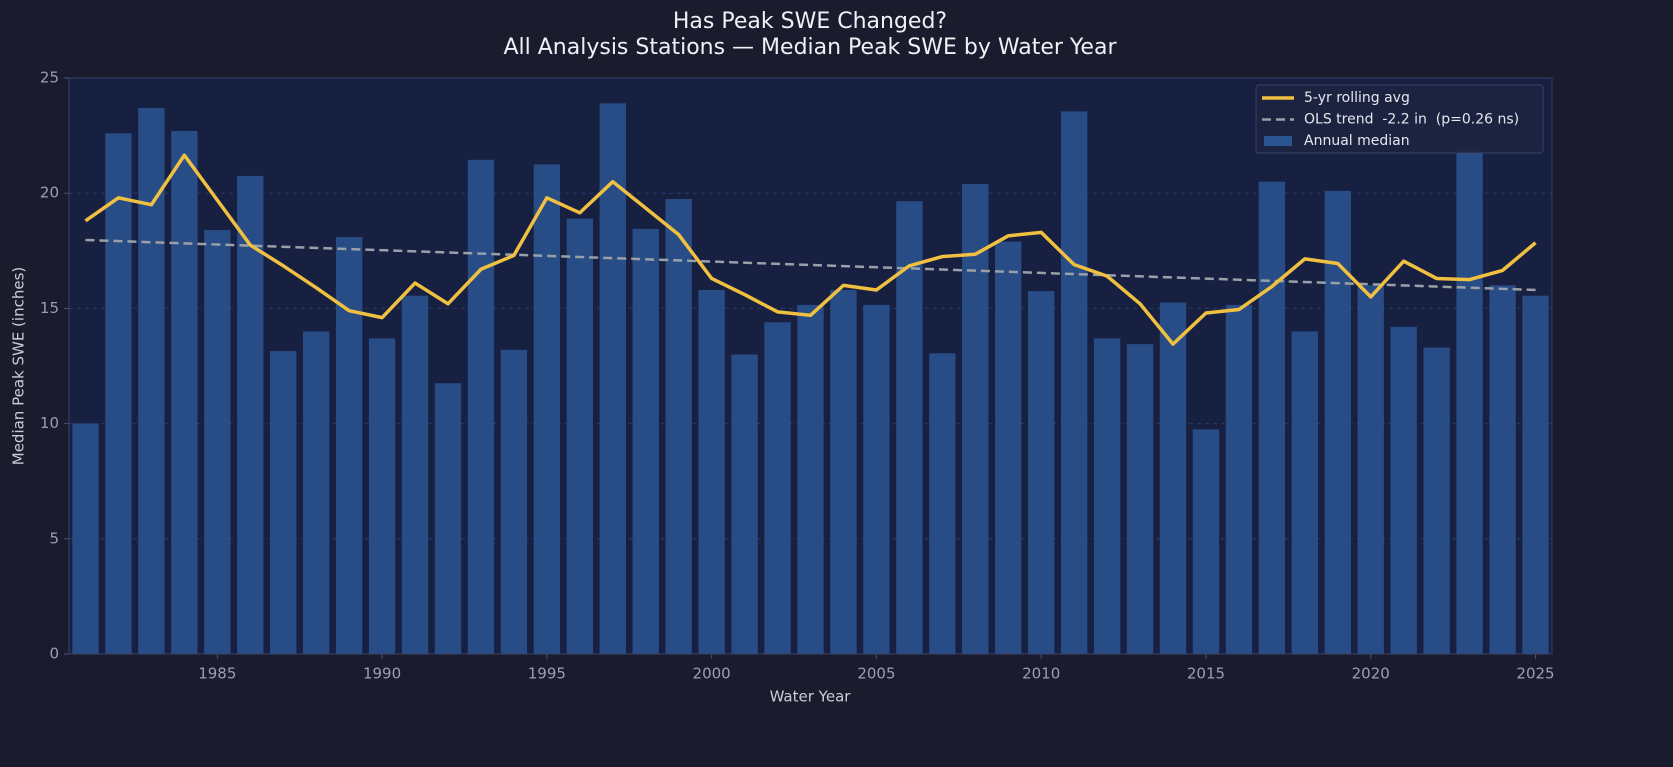 This screenshot has width=1673, height=767. What do you see at coordinates (712, 674) in the screenshot?
I see `x-tick-label: 2000` at bounding box center [712, 674].